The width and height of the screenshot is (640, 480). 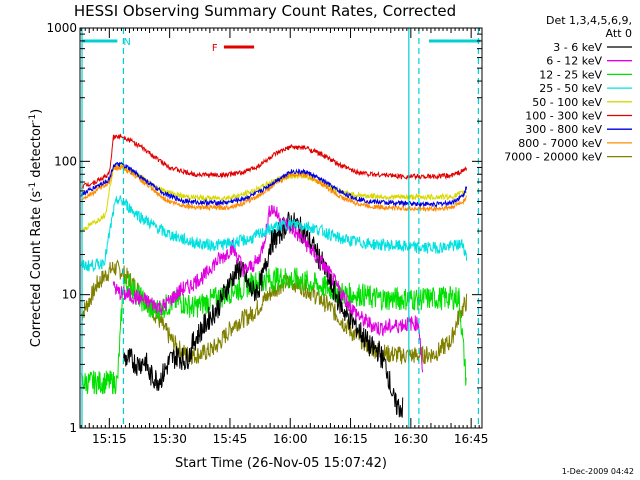 I want to click on y-tick-label: 100, so click(x=65, y=161).